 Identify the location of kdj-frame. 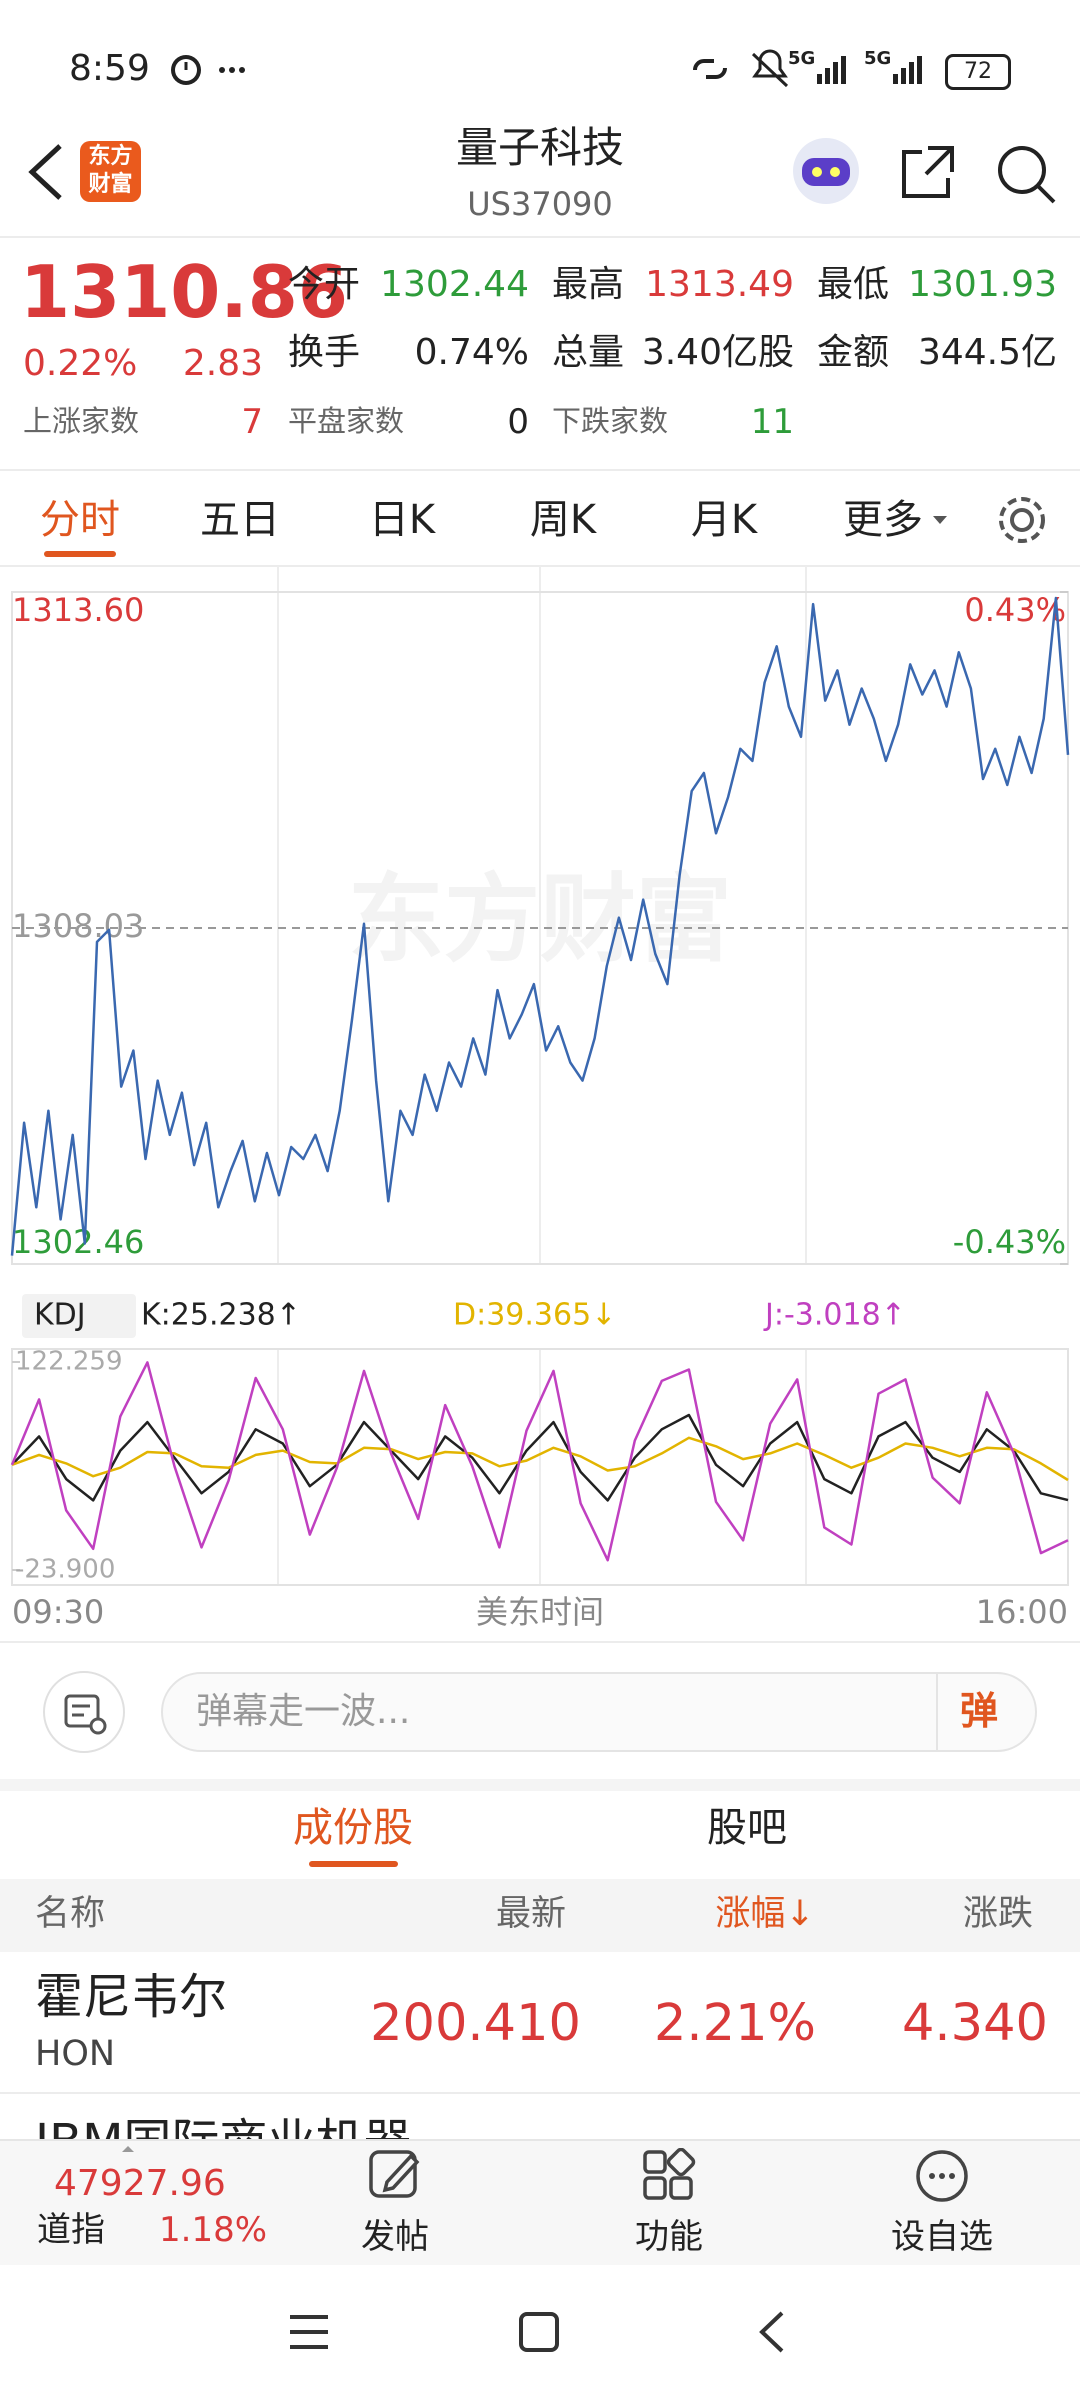
(540, 1467).